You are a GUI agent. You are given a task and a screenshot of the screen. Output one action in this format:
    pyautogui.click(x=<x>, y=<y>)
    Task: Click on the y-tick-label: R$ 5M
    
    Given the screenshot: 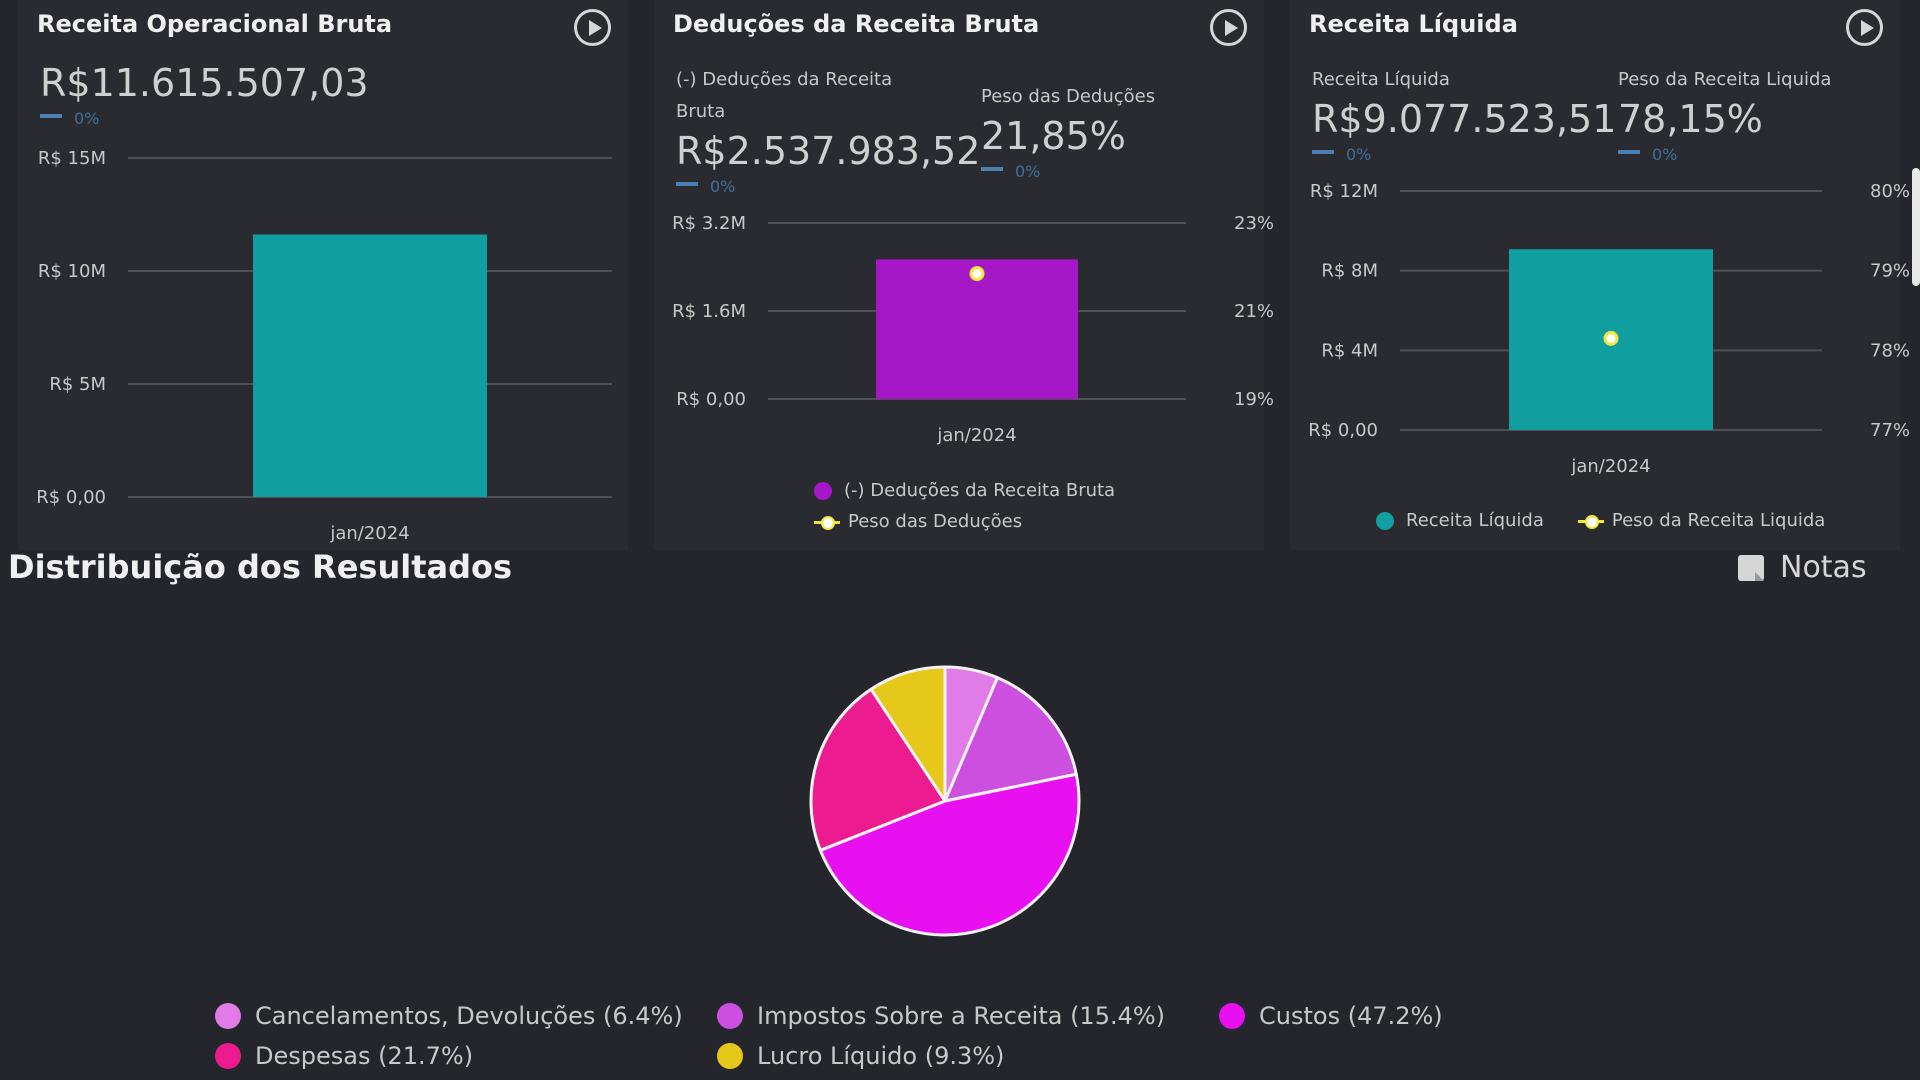 What is the action you would take?
    pyautogui.click(x=77, y=384)
    